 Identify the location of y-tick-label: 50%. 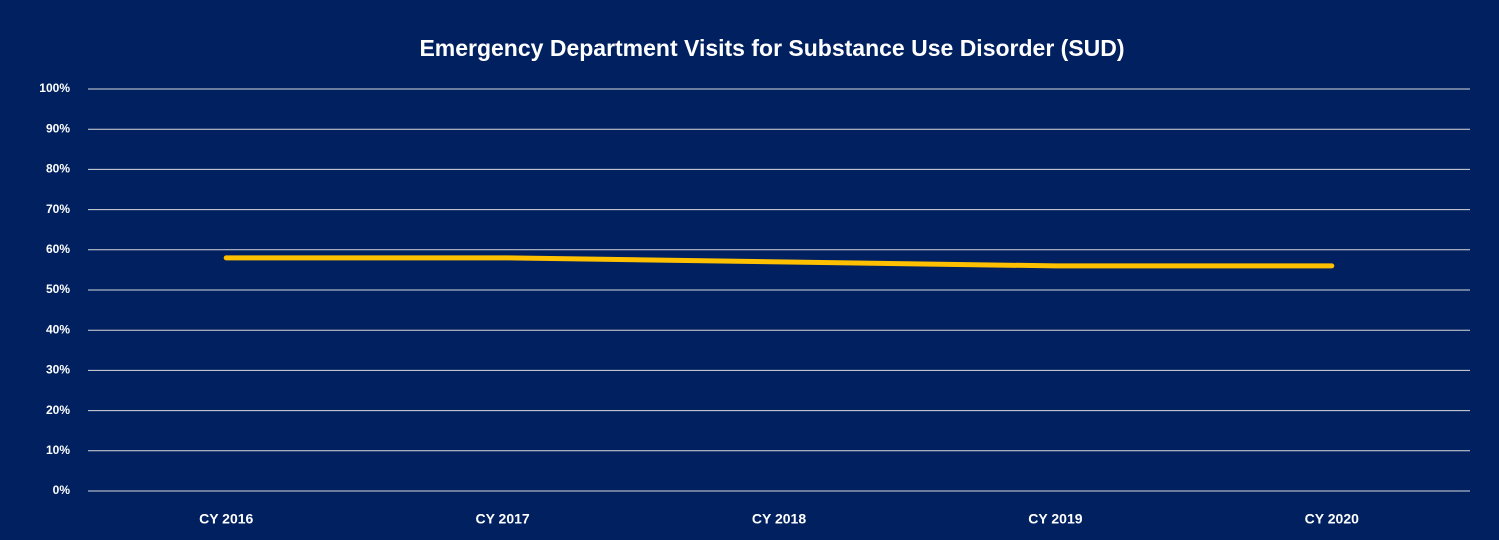
(58, 289).